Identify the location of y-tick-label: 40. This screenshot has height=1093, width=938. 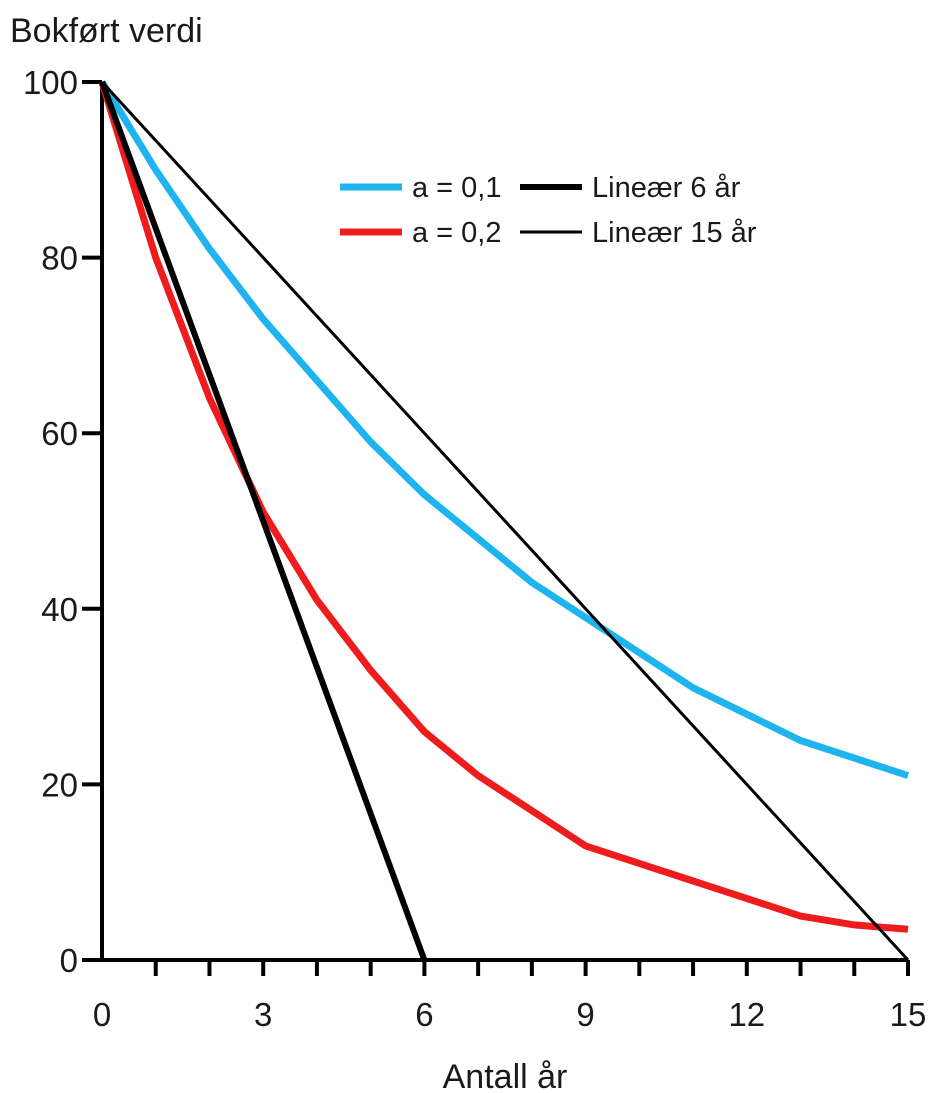
(59, 609).